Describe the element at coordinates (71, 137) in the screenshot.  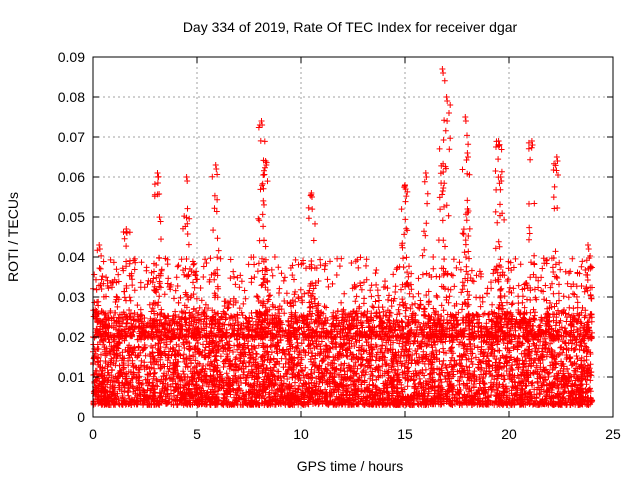
I see `y-tick-label: 0.07` at that location.